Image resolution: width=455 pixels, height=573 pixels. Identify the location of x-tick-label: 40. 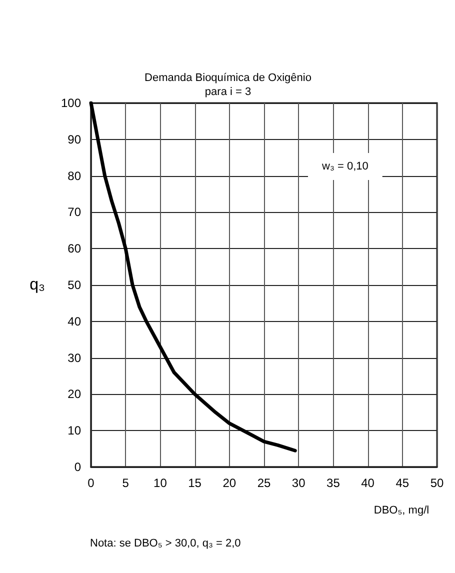
(368, 483).